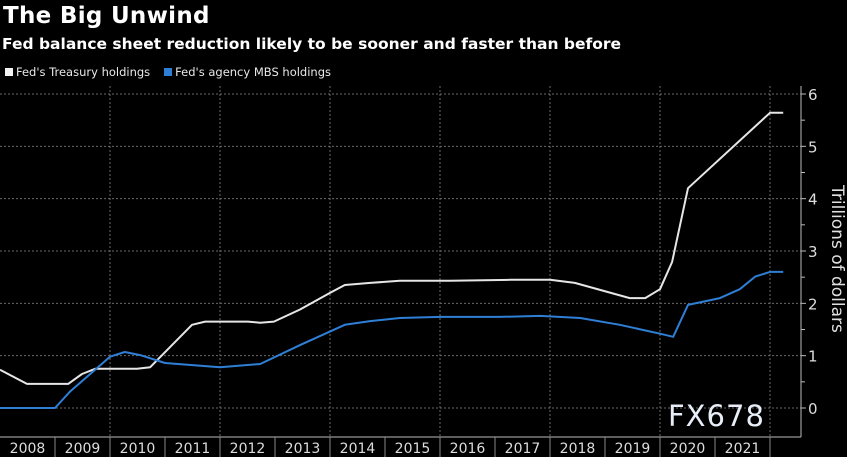  I want to click on legend-item-treasury: Fed's Treasury holdings, so click(77, 72).